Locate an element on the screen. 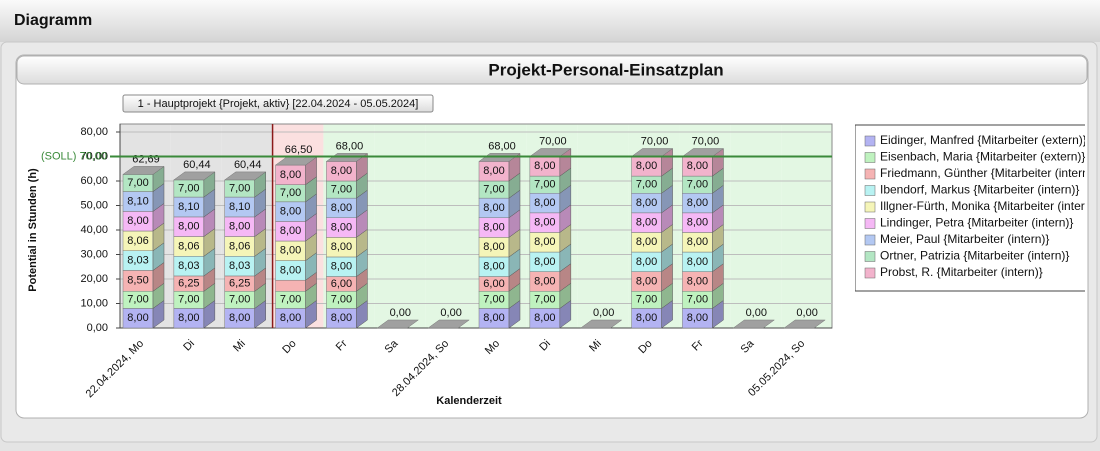 The image size is (1100, 451). data-label: 6,25 is located at coordinates (239, 284).